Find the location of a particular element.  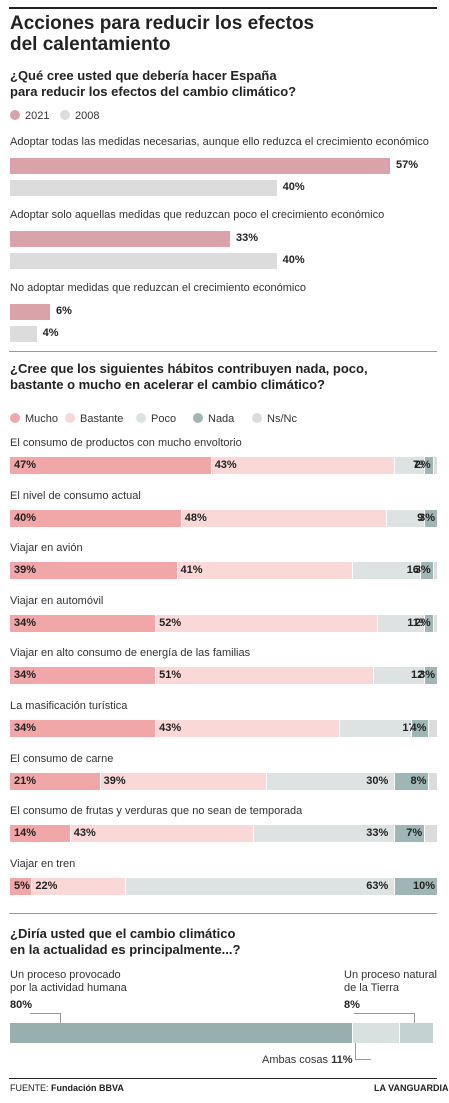

stacked-bar: 34% 51% 12% 3% is located at coordinates (223, 676).